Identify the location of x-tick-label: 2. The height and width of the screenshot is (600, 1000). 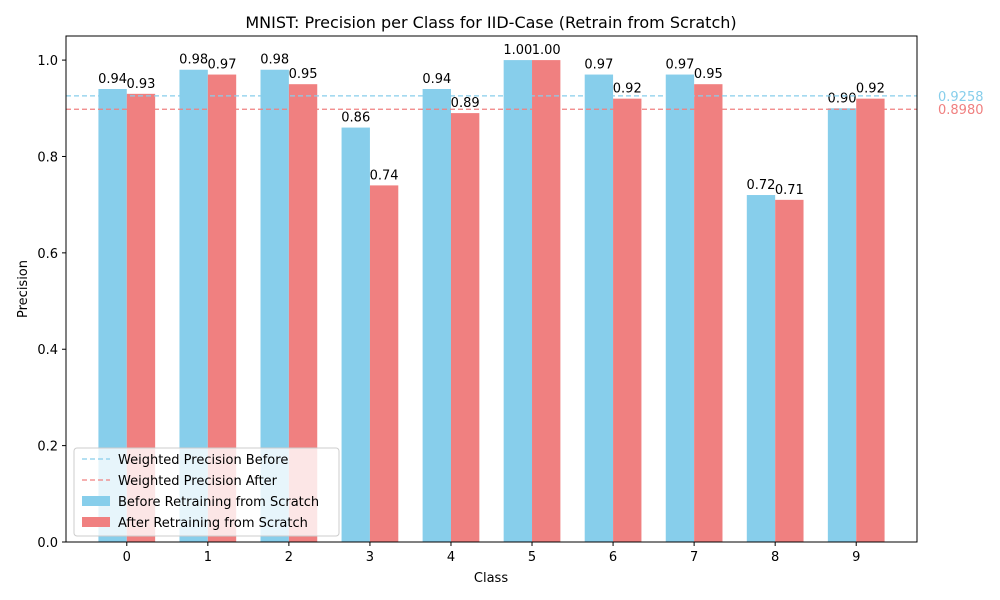
(289, 557).